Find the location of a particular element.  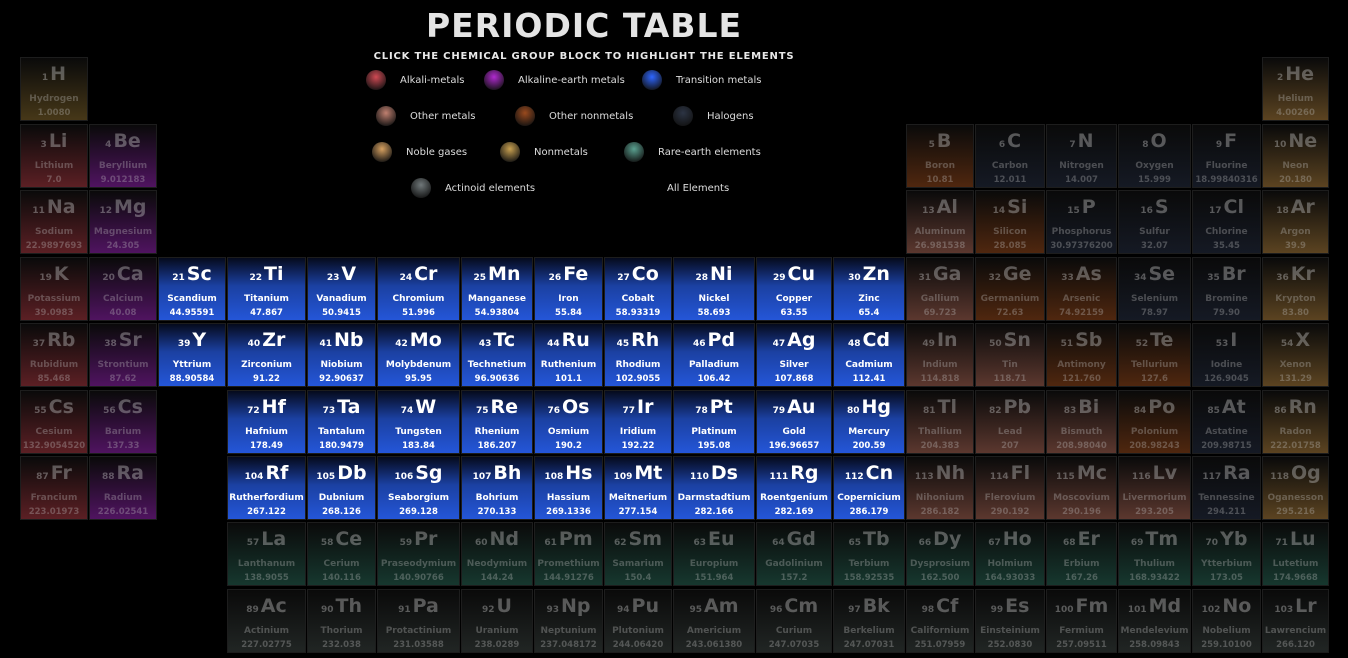

element-actinium: 89 Ac Actinium 227.02775 is located at coordinates (266, 621).